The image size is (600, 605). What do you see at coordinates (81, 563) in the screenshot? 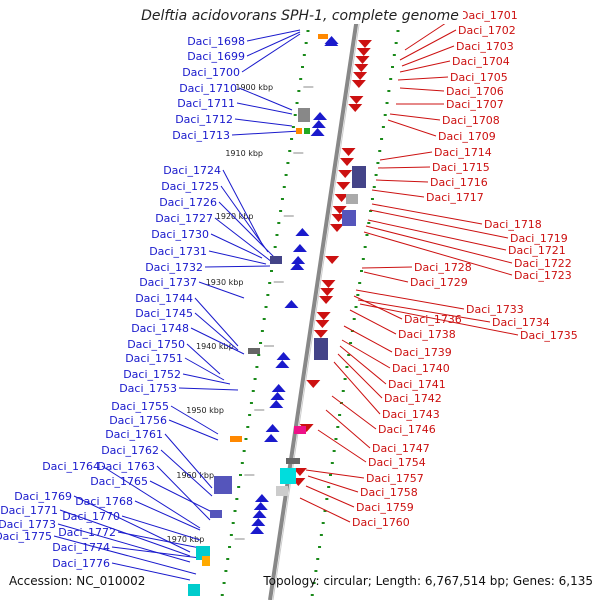
I see `gene-label-daci-1776: Daci_1776` at bounding box center [81, 563].